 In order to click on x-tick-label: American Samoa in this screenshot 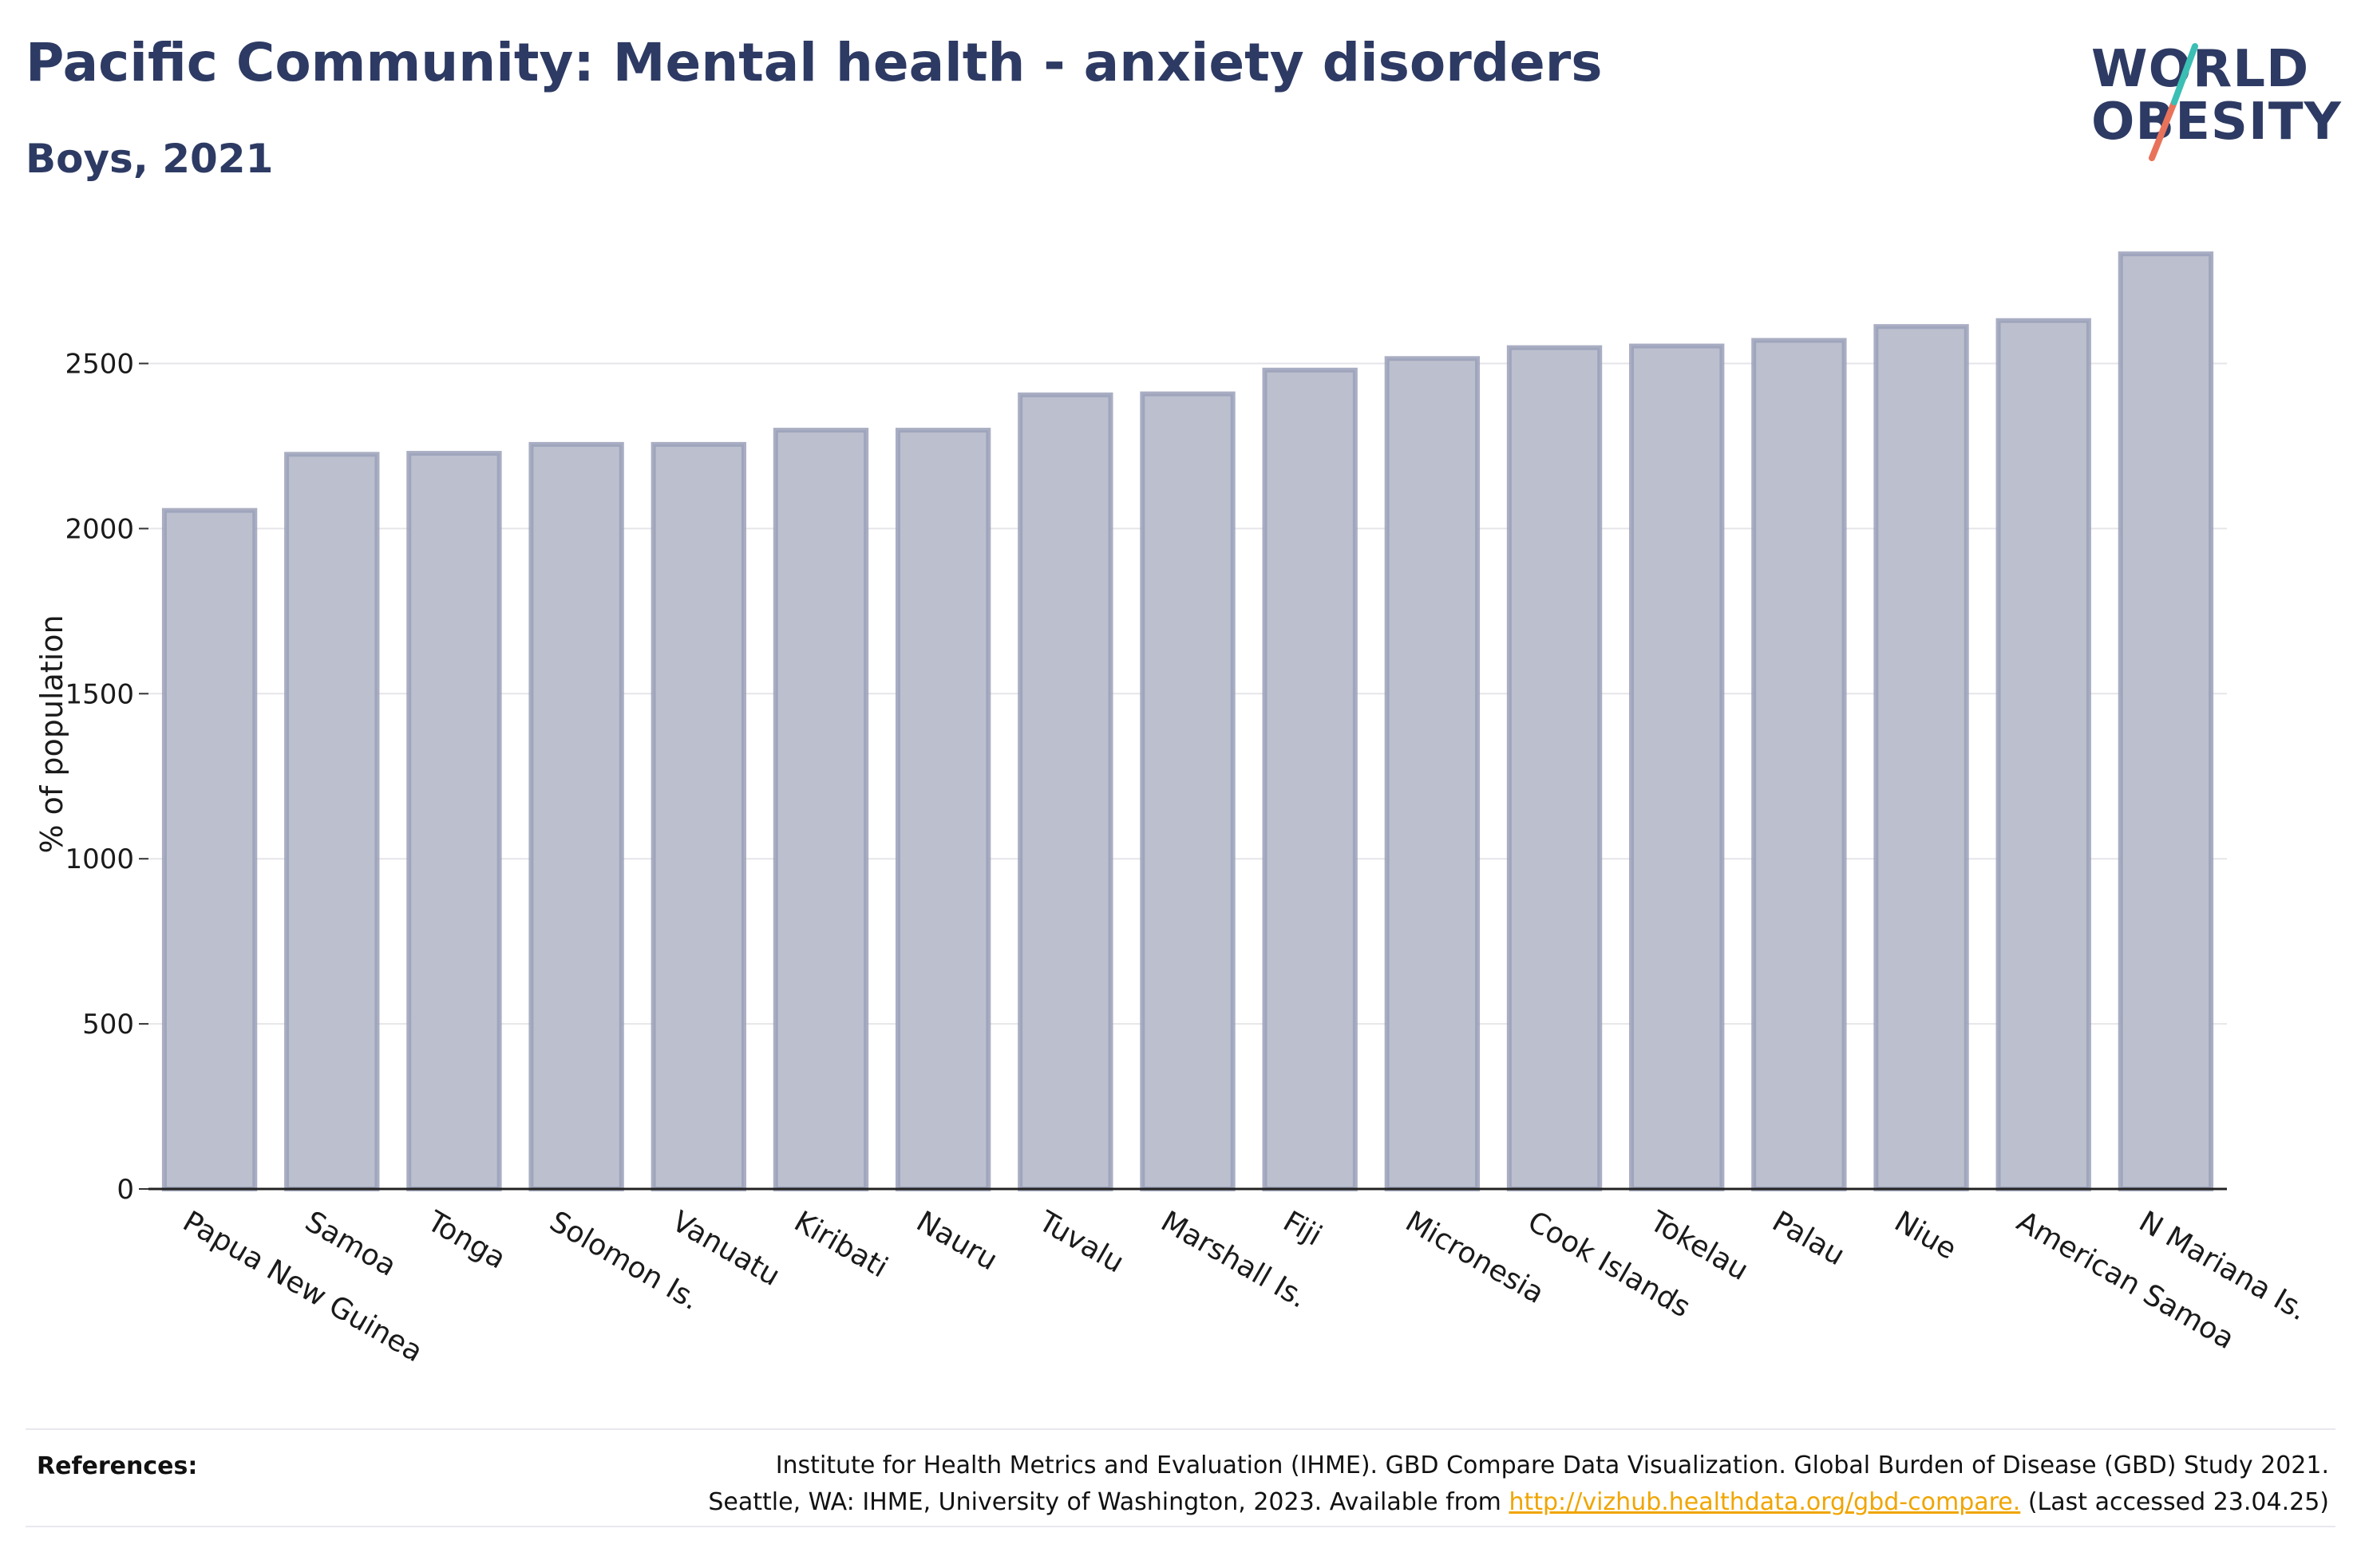, I will do `click(2125, 1280)`.